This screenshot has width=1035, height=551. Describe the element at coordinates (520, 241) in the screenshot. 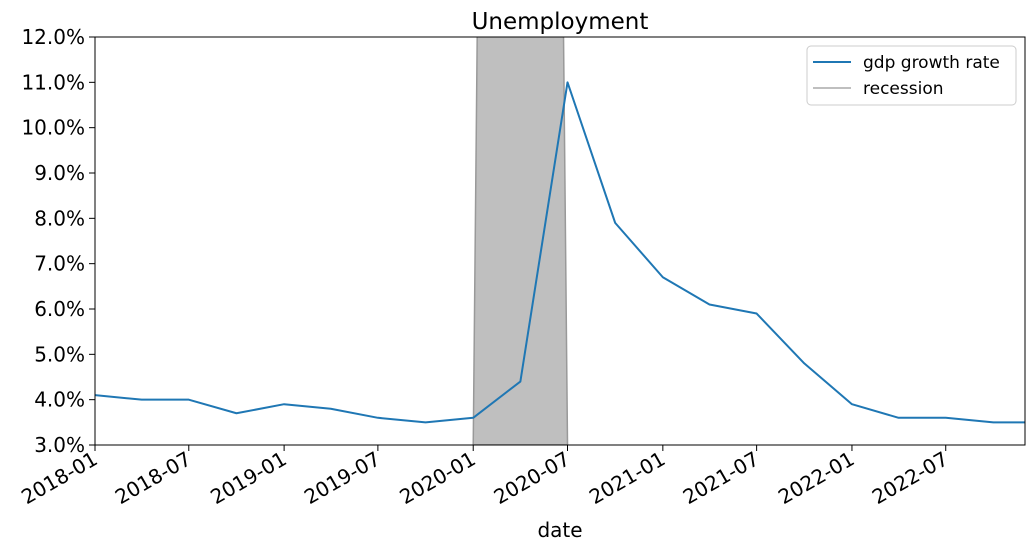

I see `recession-band` at that location.